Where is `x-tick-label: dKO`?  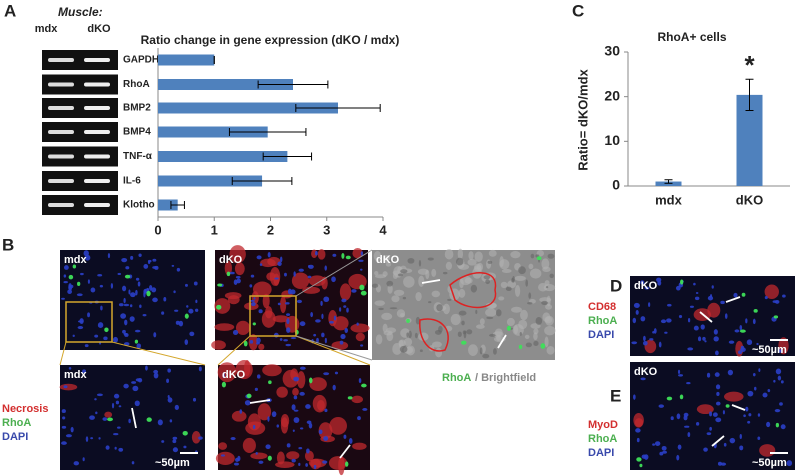
x-tick-label: dKO is located at coordinates (749, 199).